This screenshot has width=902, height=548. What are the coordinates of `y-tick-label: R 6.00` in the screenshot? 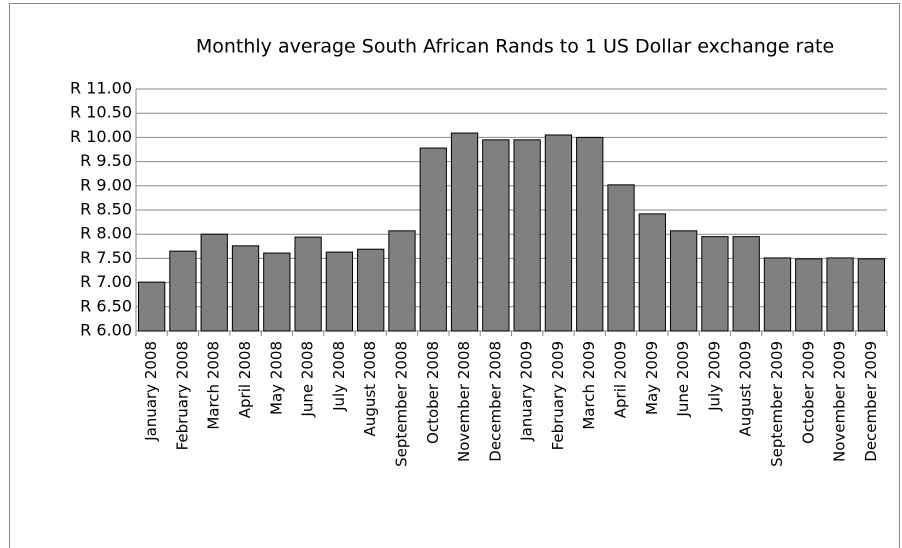 It's located at (106, 330).